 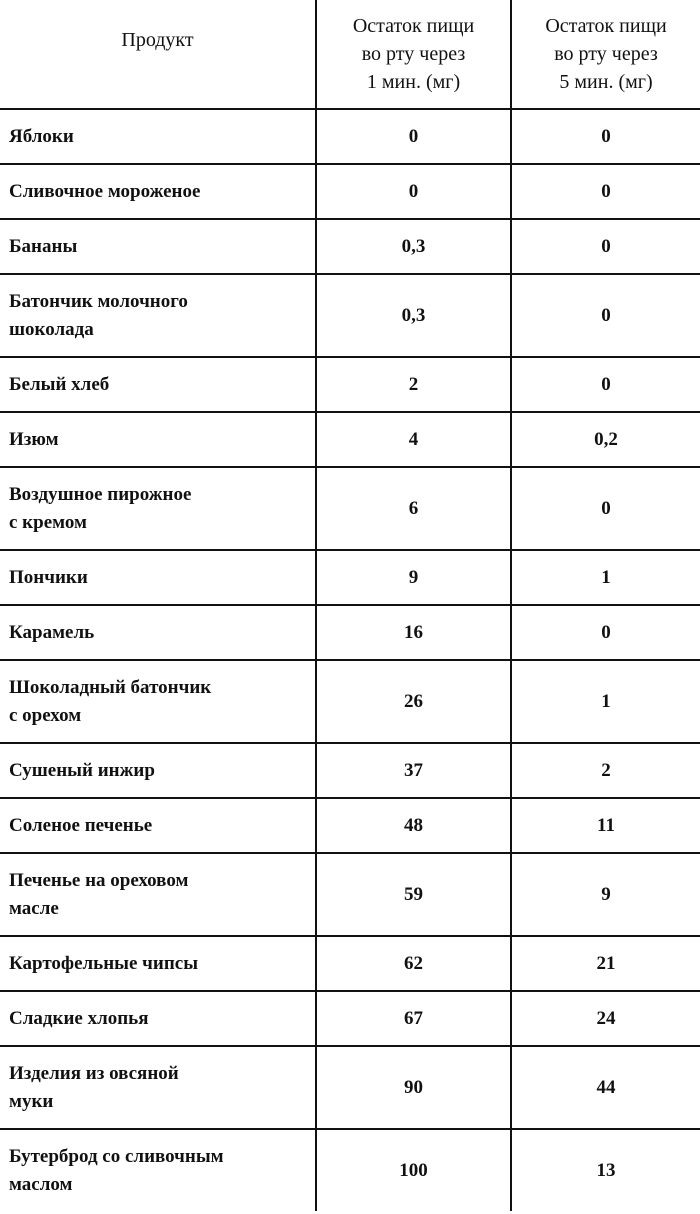 I want to click on header-product: Продукт, so click(x=158, y=55).